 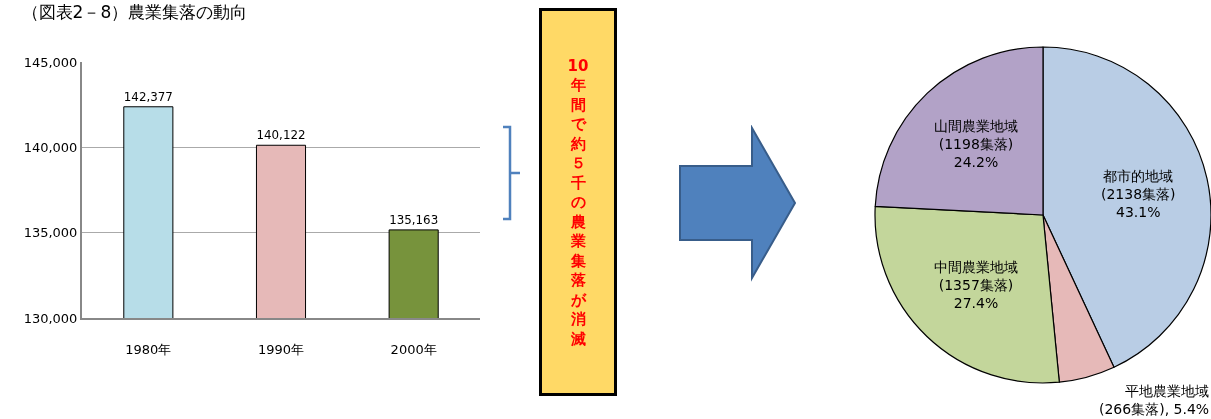 What do you see at coordinates (281, 349) in the screenshot?
I see `x-tick-label: 1990年` at bounding box center [281, 349].